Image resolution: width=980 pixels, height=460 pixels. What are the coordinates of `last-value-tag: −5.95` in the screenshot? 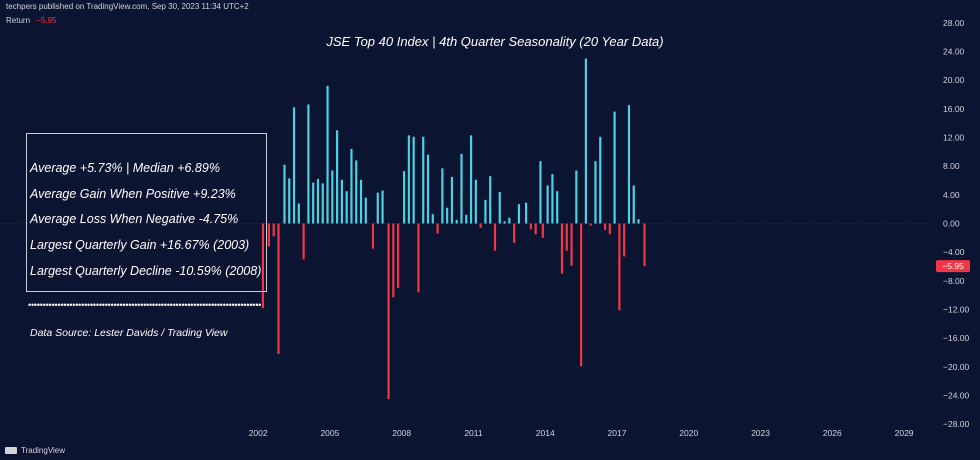 It's located at (953, 266).